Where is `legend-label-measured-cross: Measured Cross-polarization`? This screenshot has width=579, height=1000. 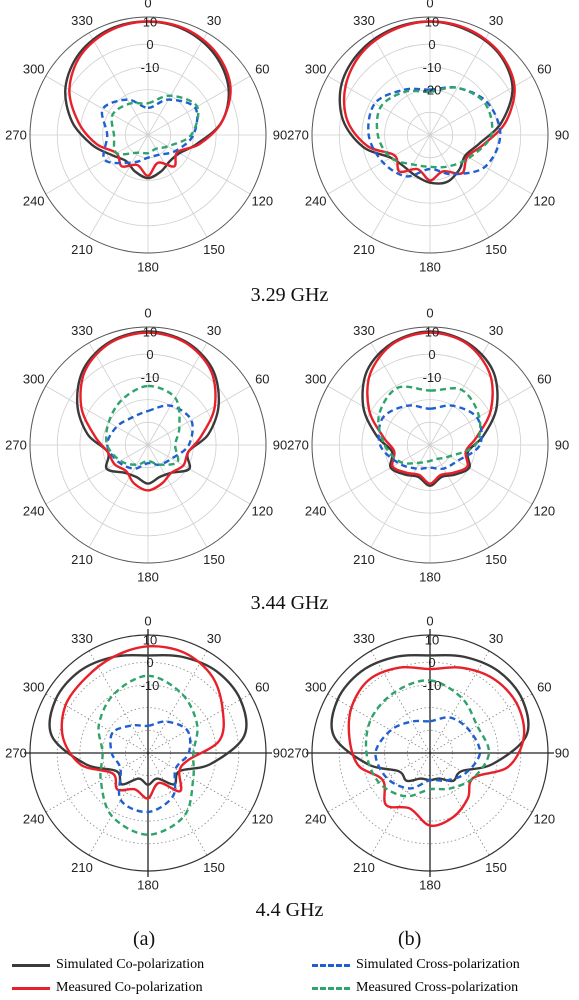 legend-label-measured-cross: Measured Cross-polarization is located at coordinates (437, 987).